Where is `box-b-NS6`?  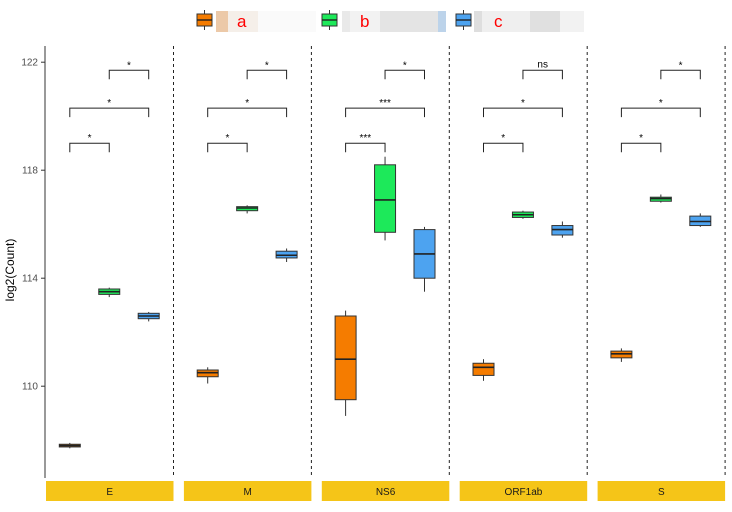
box-b-NS6 is located at coordinates (385, 198).